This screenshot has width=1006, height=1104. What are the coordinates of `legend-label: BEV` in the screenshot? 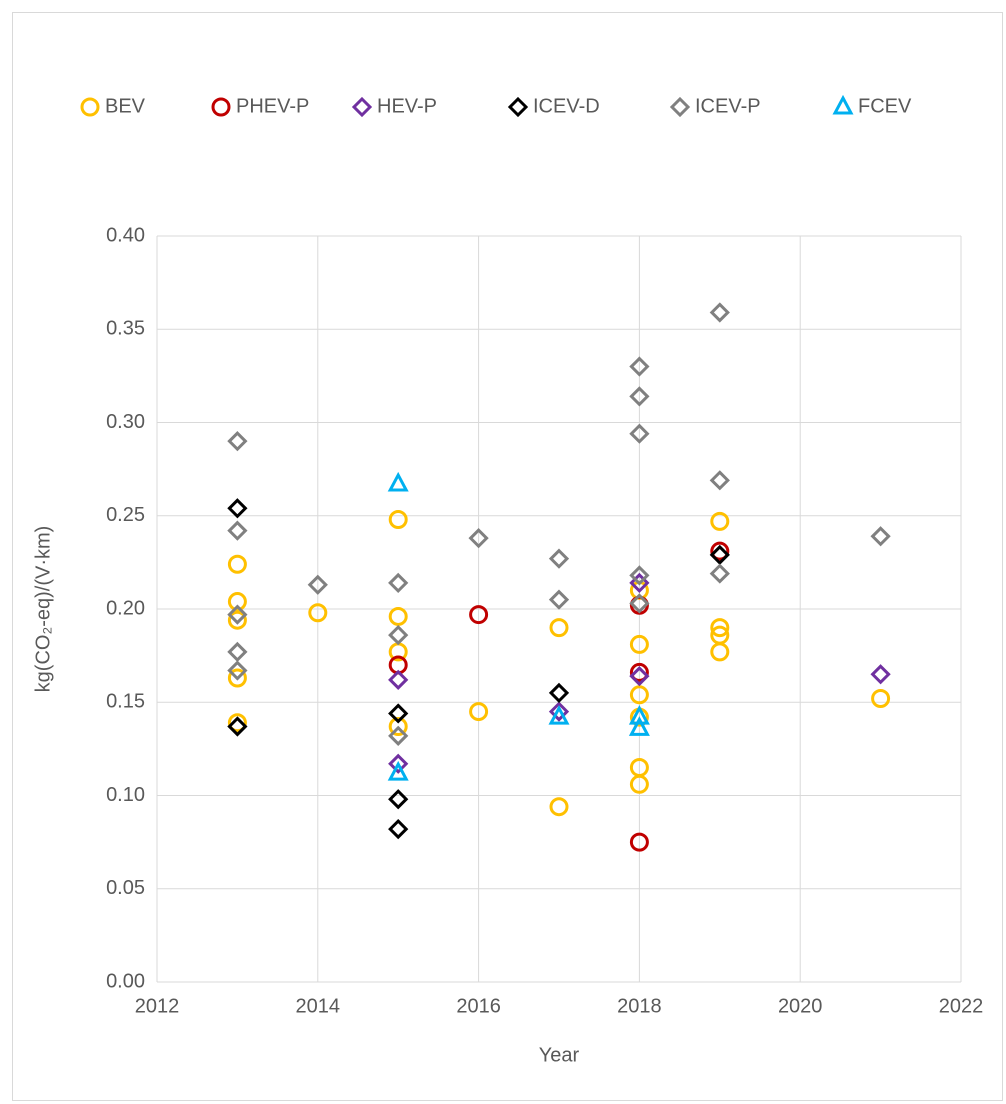 It's located at (125, 106).